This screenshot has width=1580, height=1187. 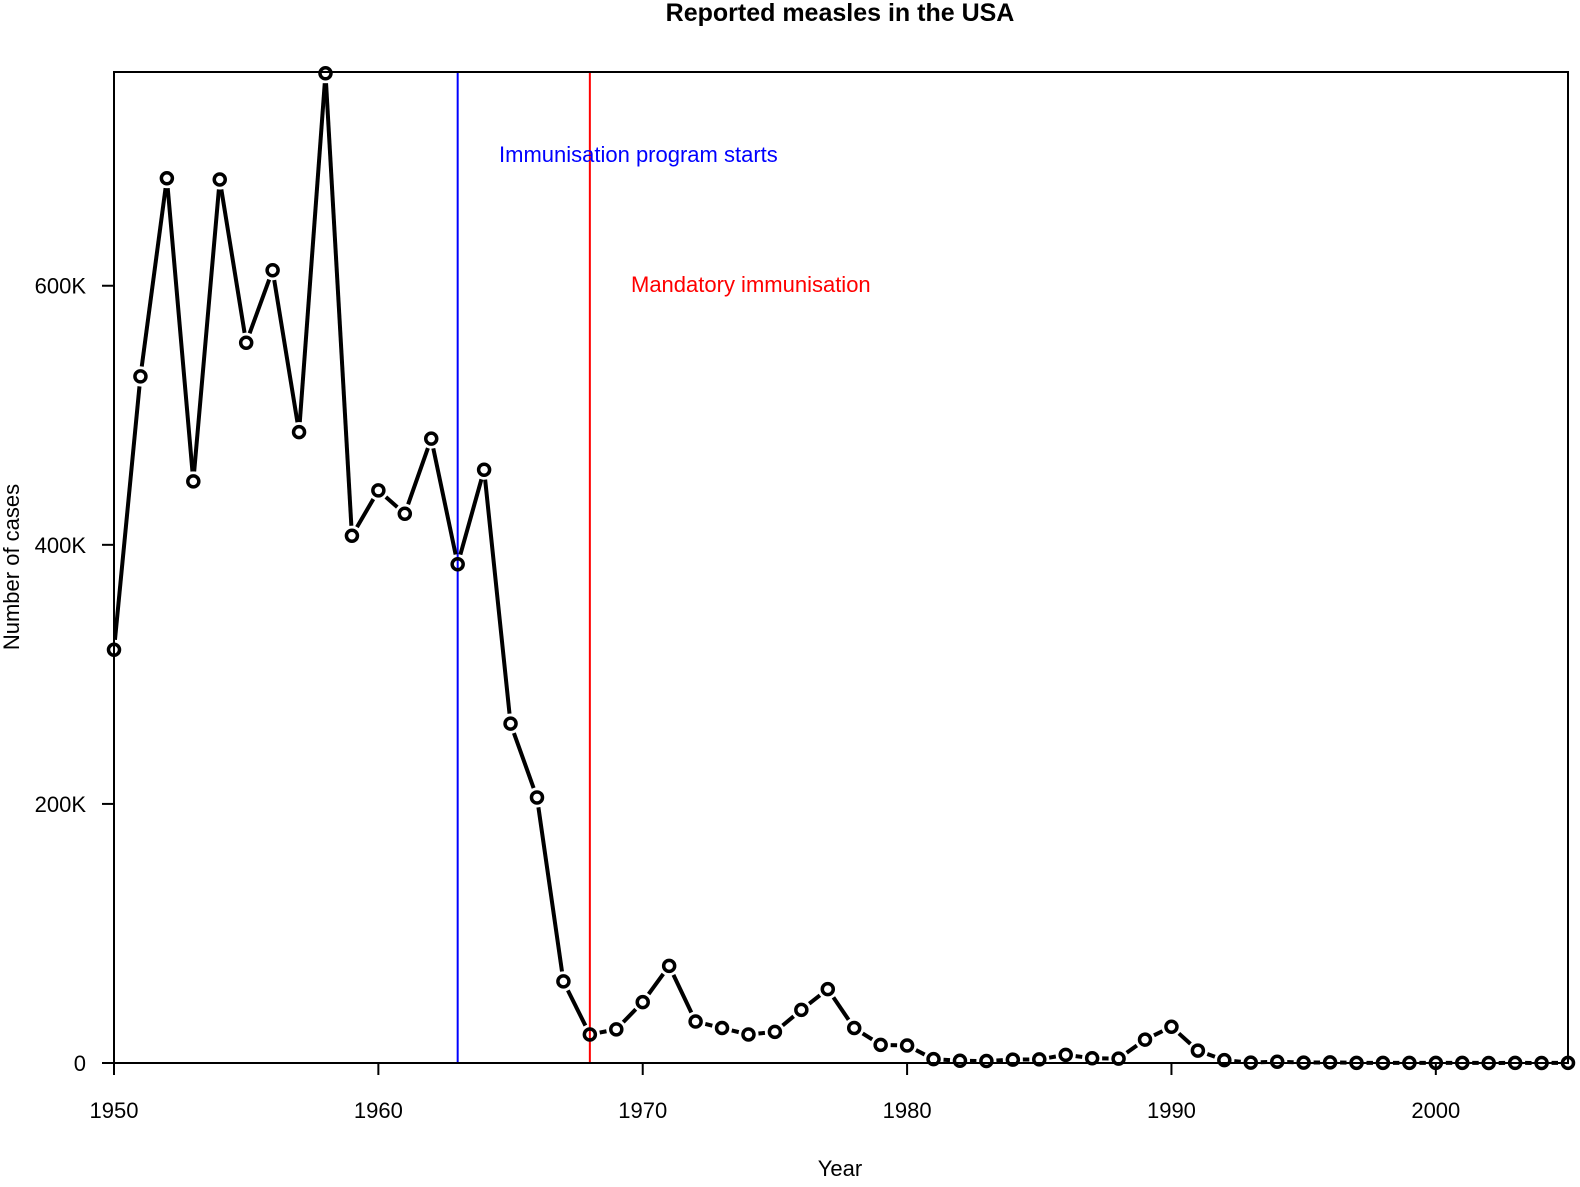 What do you see at coordinates (840, 13) in the screenshot?
I see `chart-title: Reported measles in the USA` at bounding box center [840, 13].